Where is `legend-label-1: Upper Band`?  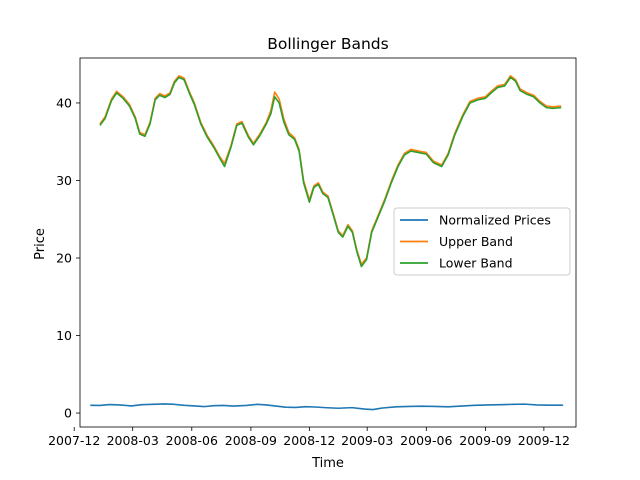
legend-label-1: Upper Band is located at coordinates (476, 241).